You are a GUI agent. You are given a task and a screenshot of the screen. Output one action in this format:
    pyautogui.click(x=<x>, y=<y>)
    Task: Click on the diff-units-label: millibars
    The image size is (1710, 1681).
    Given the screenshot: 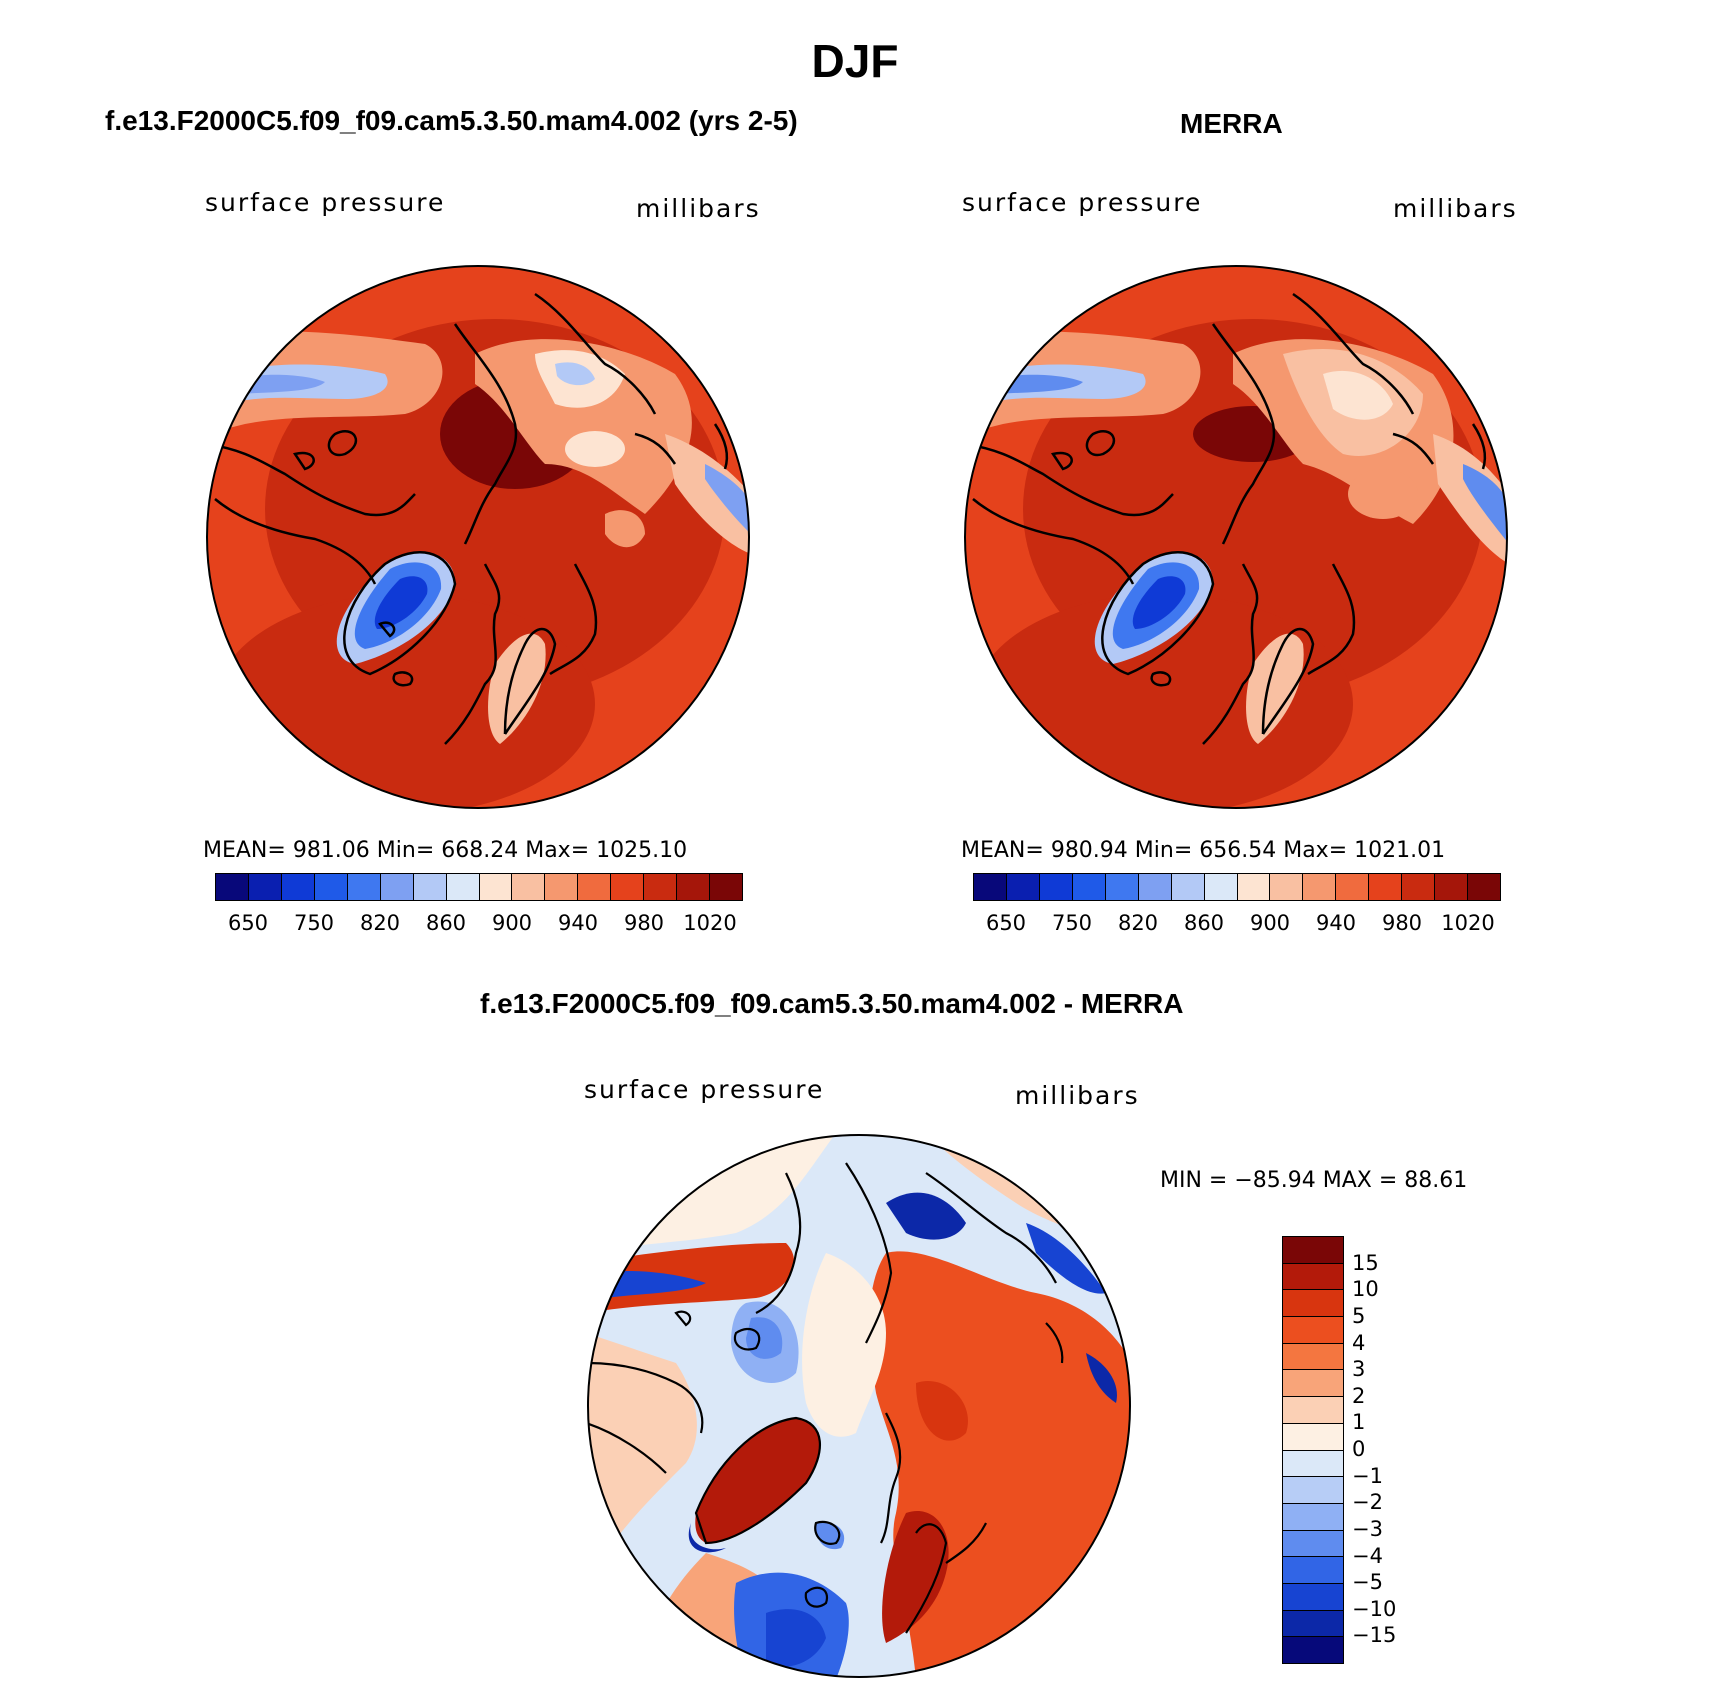 What is the action you would take?
    pyautogui.click(x=1077, y=1095)
    